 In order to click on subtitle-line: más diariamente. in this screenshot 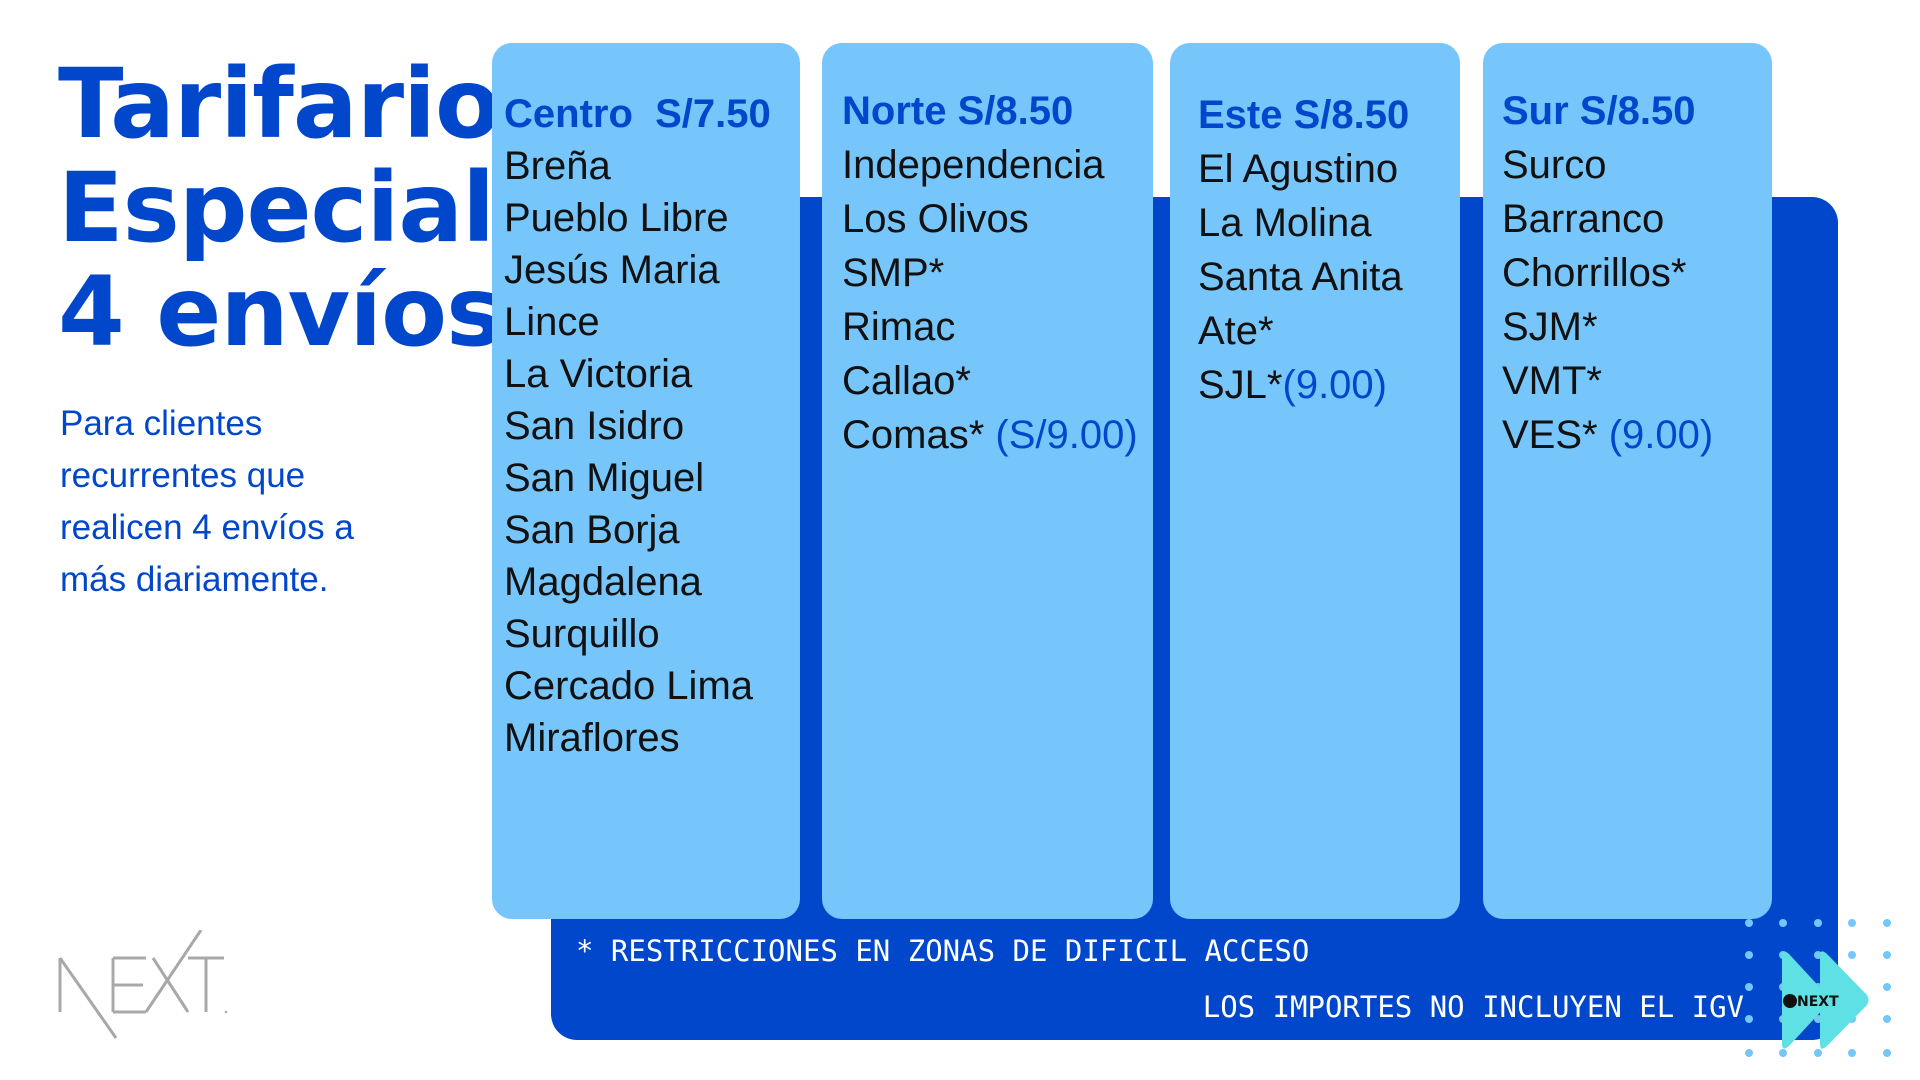, I will do `click(194, 579)`.